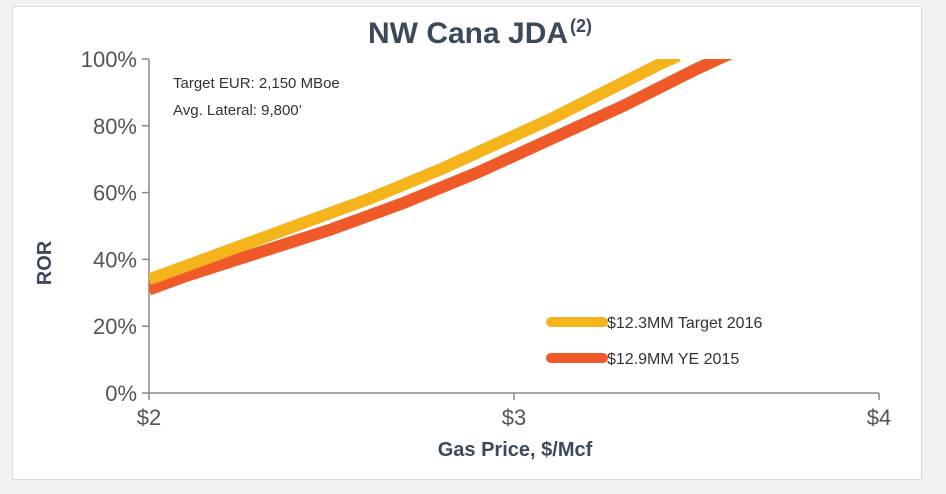  Describe the element at coordinates (115, 126) in the screenshot. I see `y-tick-label: 80%` at that location.